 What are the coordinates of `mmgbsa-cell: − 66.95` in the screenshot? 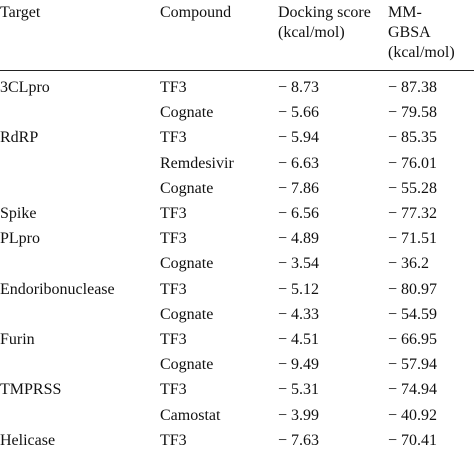 It's located at (413, 339).